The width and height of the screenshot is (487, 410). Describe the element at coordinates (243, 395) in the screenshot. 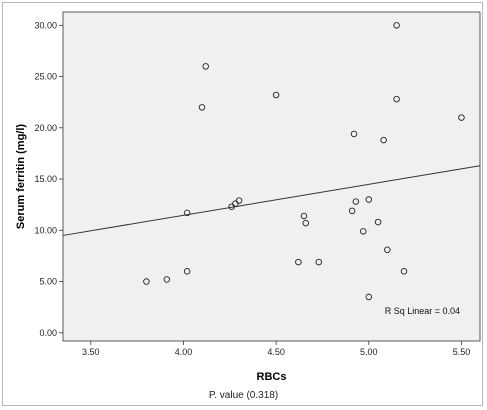

I see `p-value-caption: P. value (0.318)` at that location.